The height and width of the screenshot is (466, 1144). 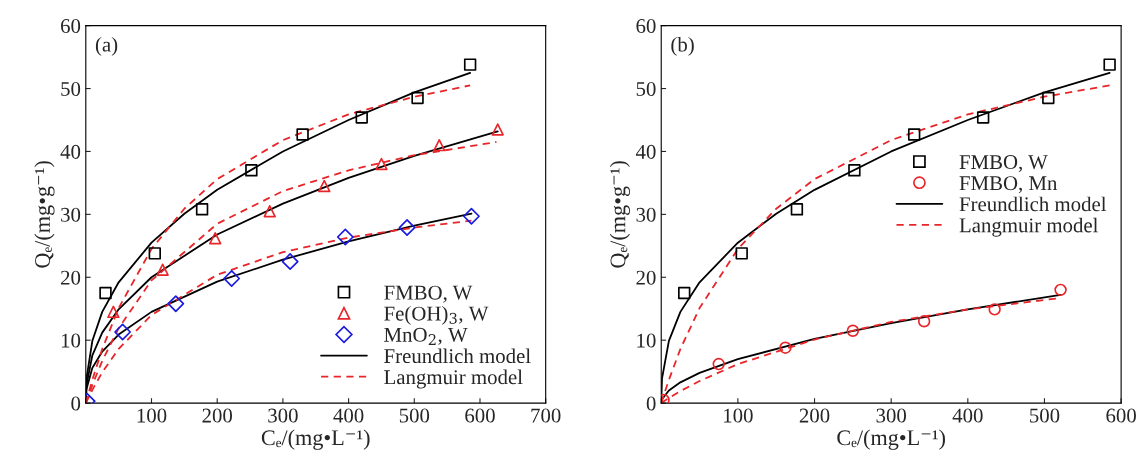 I want to click on annotation: (b), so click(x=682, y=46).